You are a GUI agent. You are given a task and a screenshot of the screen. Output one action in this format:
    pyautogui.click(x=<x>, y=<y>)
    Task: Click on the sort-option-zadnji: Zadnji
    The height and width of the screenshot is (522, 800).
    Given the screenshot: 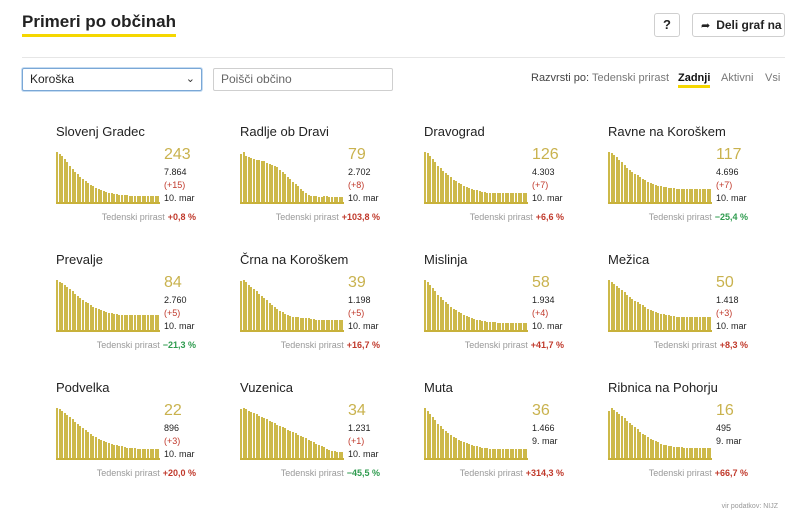 What is the action you would take?
    pyautogui.click(x=694, y=80)
    